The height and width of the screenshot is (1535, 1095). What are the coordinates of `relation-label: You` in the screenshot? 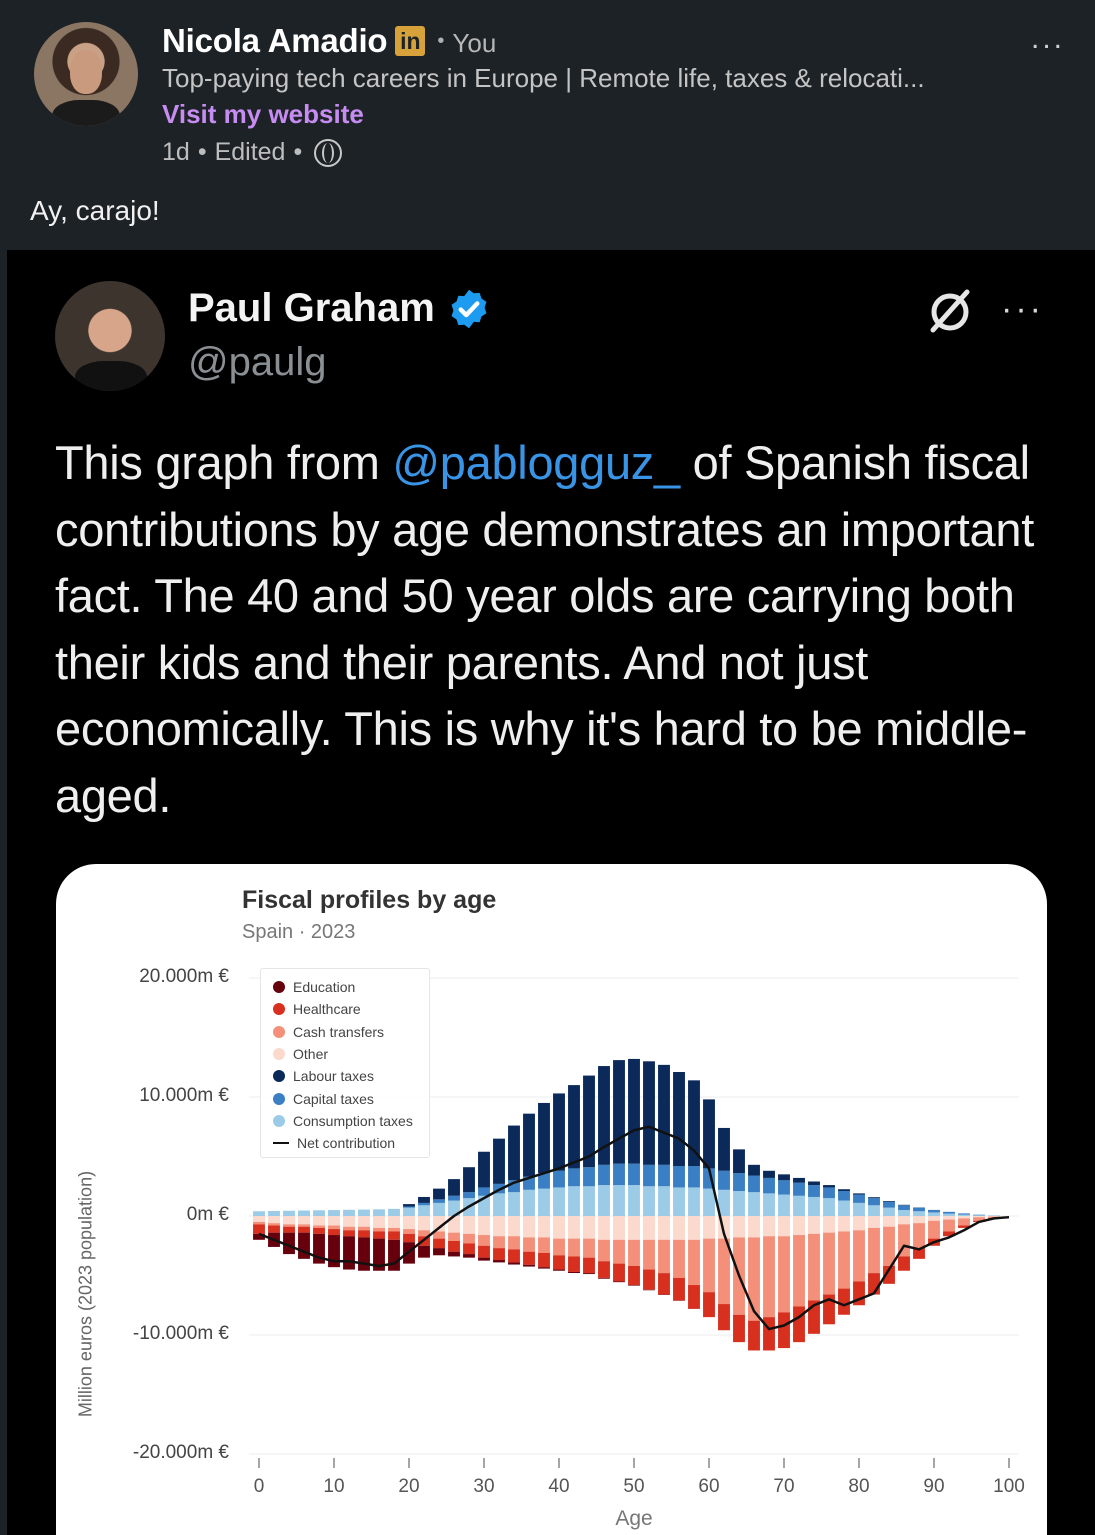 It's located at (474, 42).